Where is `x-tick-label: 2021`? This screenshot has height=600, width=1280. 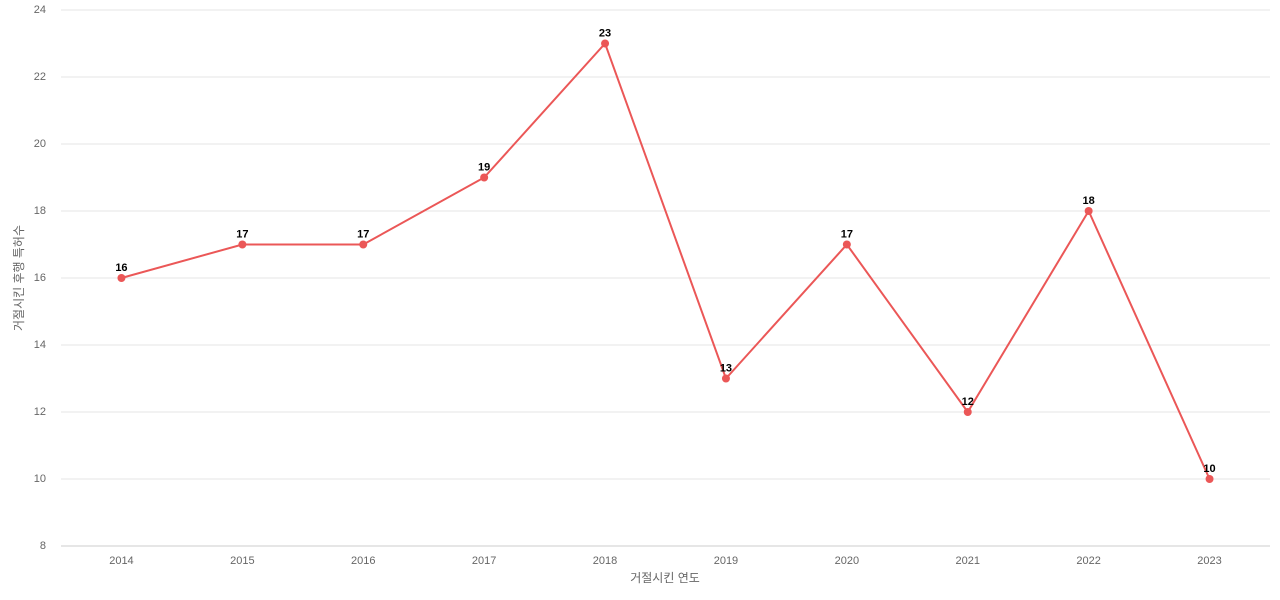
x-tick-label: 2021 is located at coordinates (968, 561).